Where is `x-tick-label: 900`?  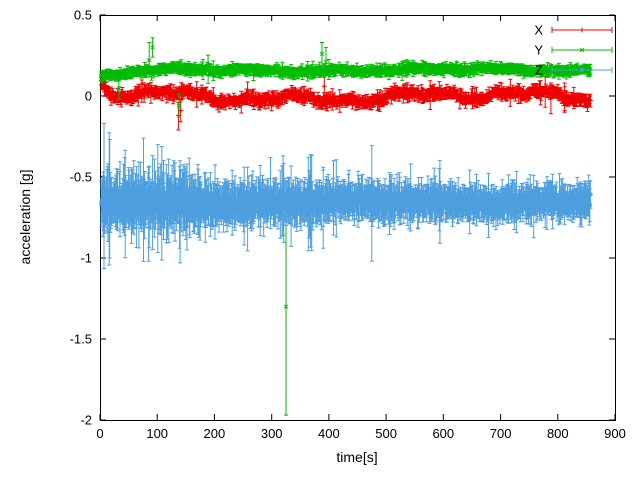
x-tick-label: 900 is located at coordinates (615, 433).